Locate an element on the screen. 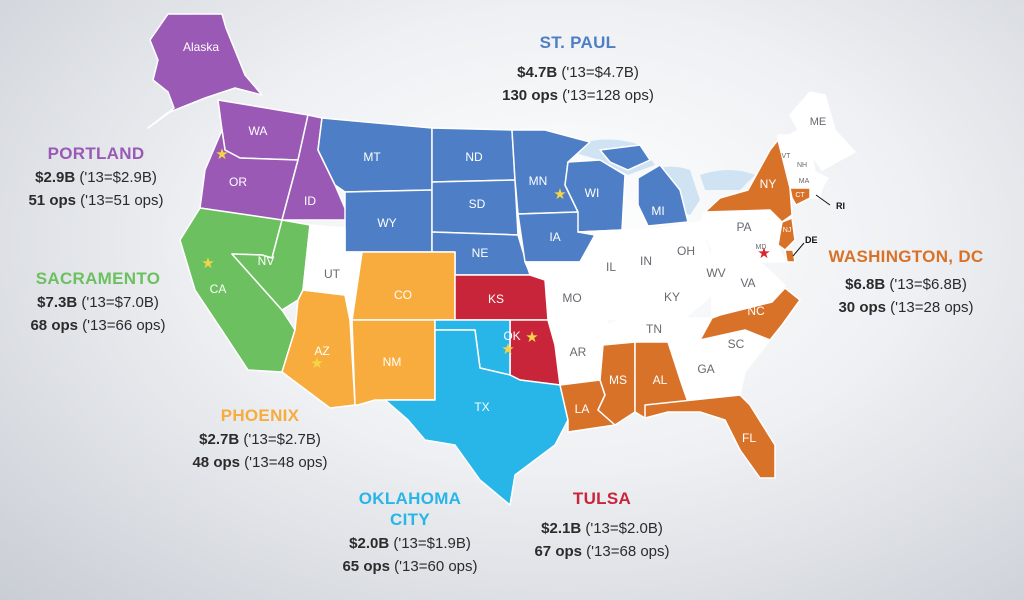 This screenshot has width=1024, height=600. region-ops: 48 ops ('13=48 ops) is located at coordinates (260, 462).